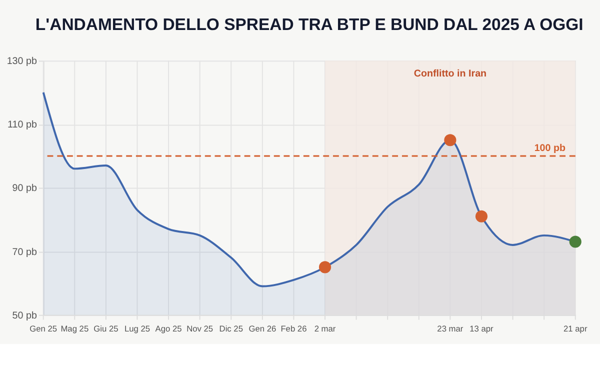  What do you see at coordinates (25, 252) in the screenshot?
I see `y-tick-label: 70 pb` at bounding box center [25, 252].